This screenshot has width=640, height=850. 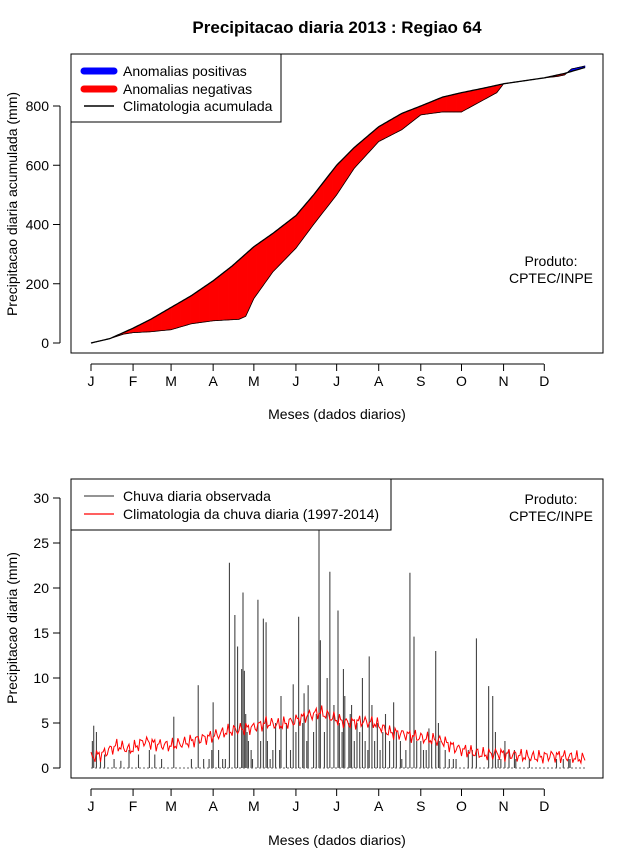 What do you see at coordinates (544, 381) in the screenshot?
I see `top-x-tick-label: D` at bounding box center [544, 381].